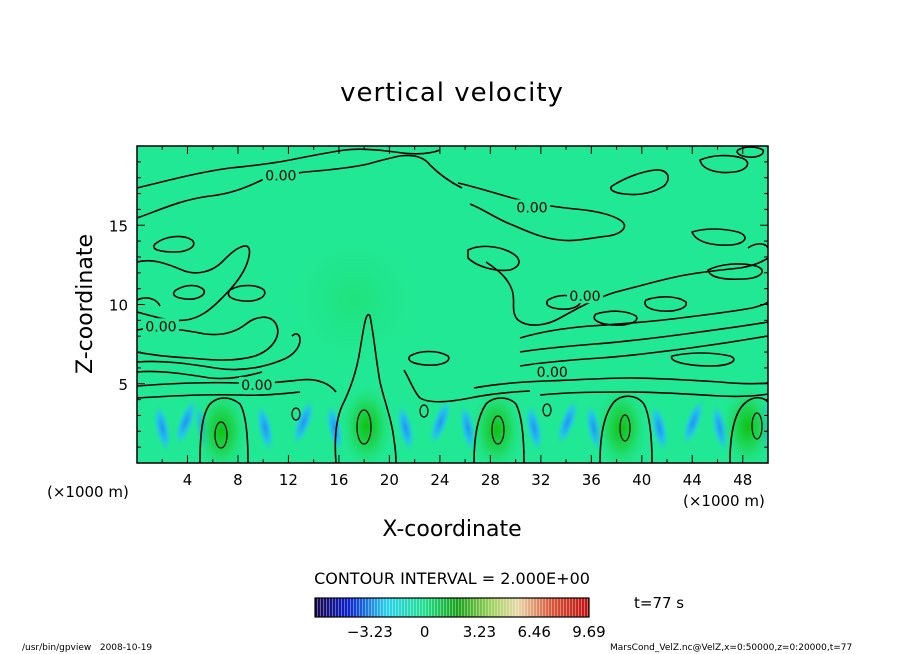 The height and width of the screenshot is (654, 904). Describe the element at coordinates (540, 480) in the screenshot. I see `x-tick-label: 32` at that location.